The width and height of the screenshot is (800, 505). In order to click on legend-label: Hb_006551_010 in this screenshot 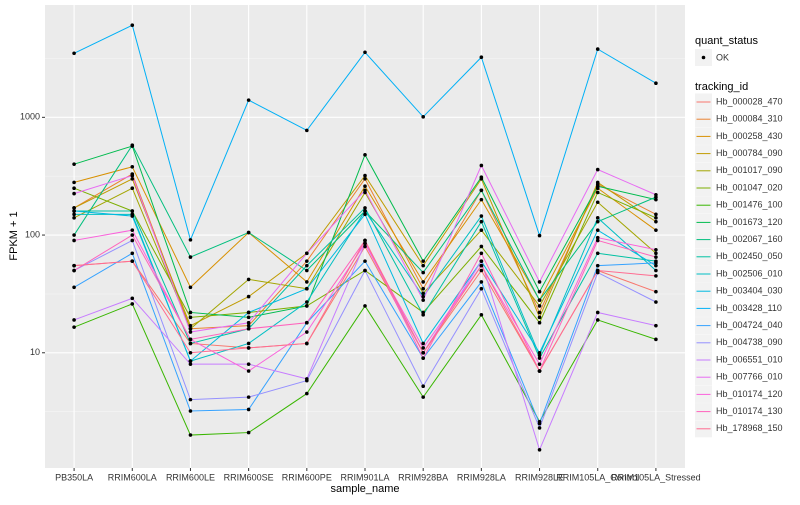, I will do `click(749, 359)`.